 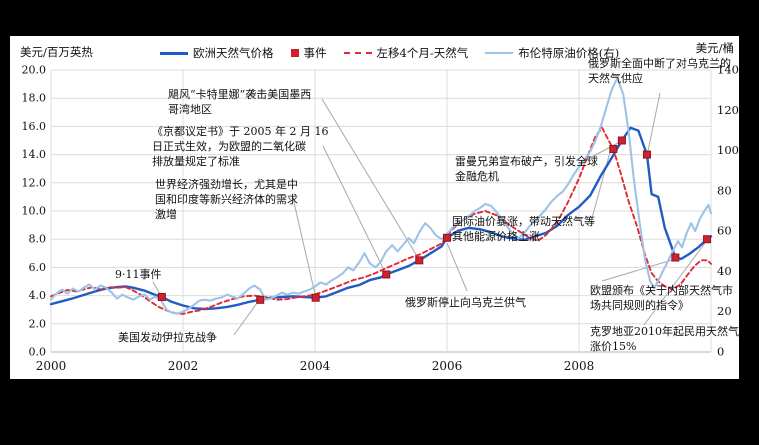 What do you see at coordinates (304, 246) in the screenshot?
I see `annotation-pointer-world-growth` at bounding box center [304, 246].